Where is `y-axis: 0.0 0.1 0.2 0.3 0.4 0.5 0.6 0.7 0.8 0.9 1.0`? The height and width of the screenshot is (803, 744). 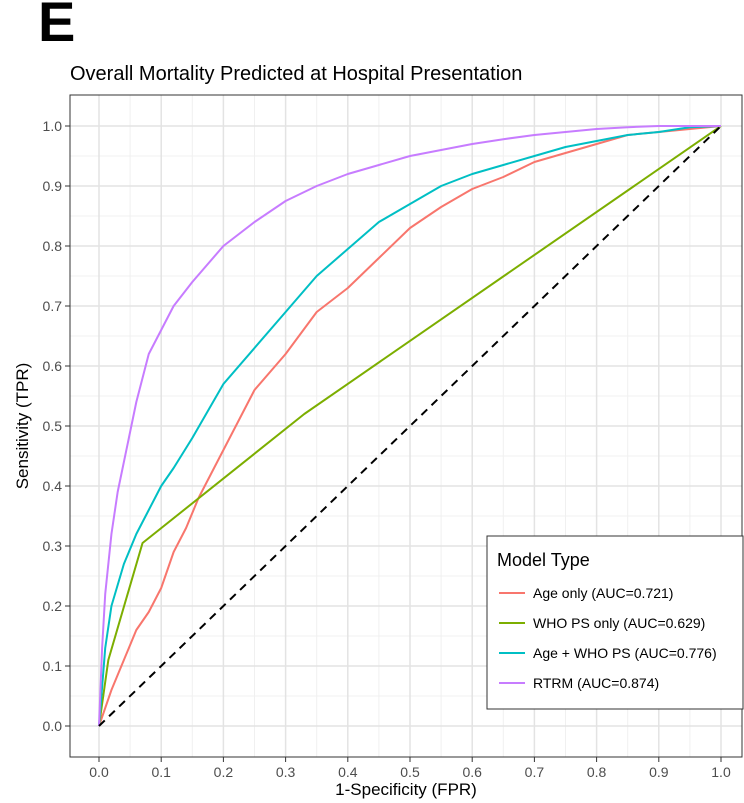
y-axis: 0.0 0.1 0.2 0.3 0.4 0.5 0.6 0.7 0.8 0.9 1.0 is located at coordinates (56, 426).